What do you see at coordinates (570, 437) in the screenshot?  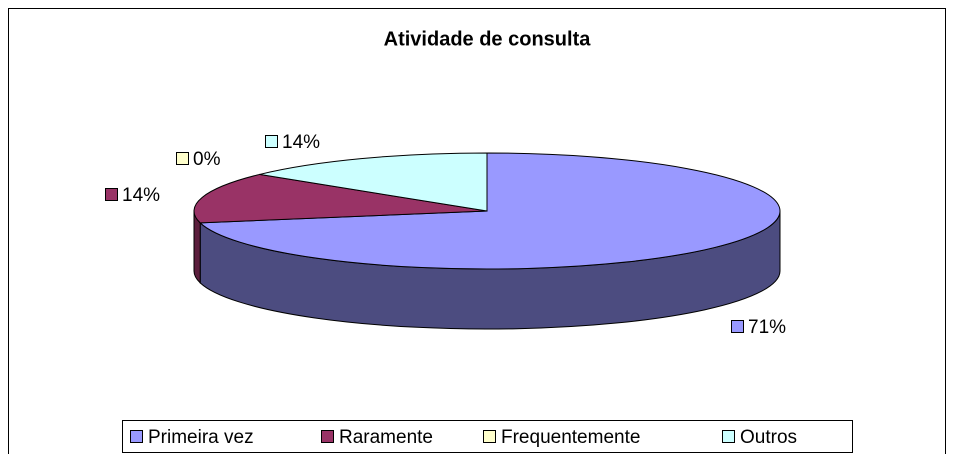 I see `legend-label: Frequentemente` at bounding box center [570, 437].